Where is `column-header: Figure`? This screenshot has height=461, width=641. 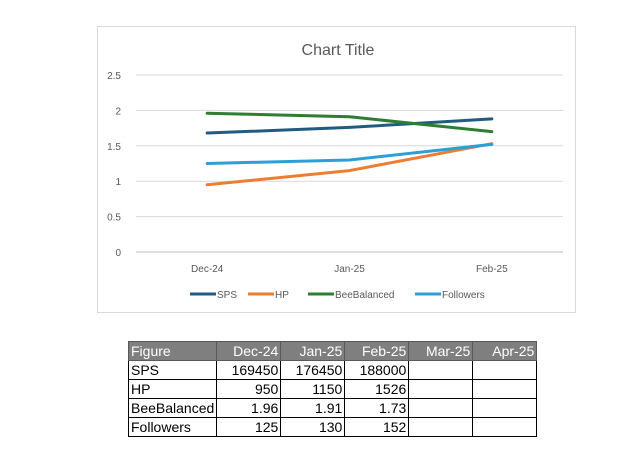
column-header: Figure is located at coordinates (172, 351).